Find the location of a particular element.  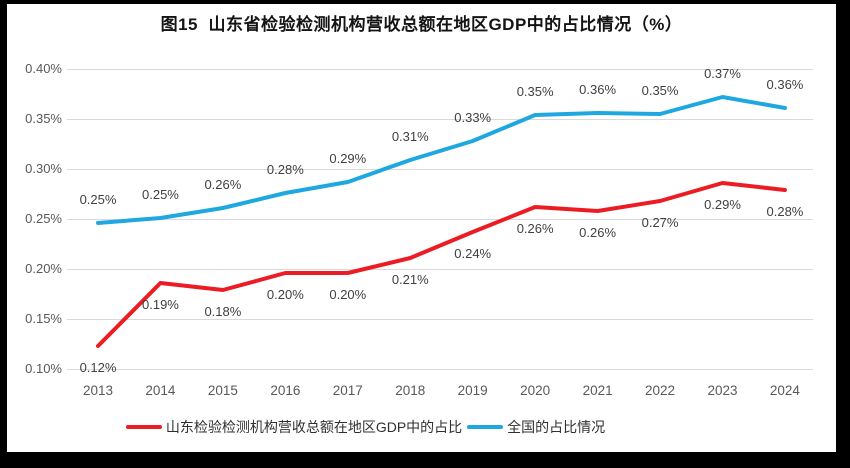

x-axis-tick-label: 2014 is located at coordinates (160, 390).